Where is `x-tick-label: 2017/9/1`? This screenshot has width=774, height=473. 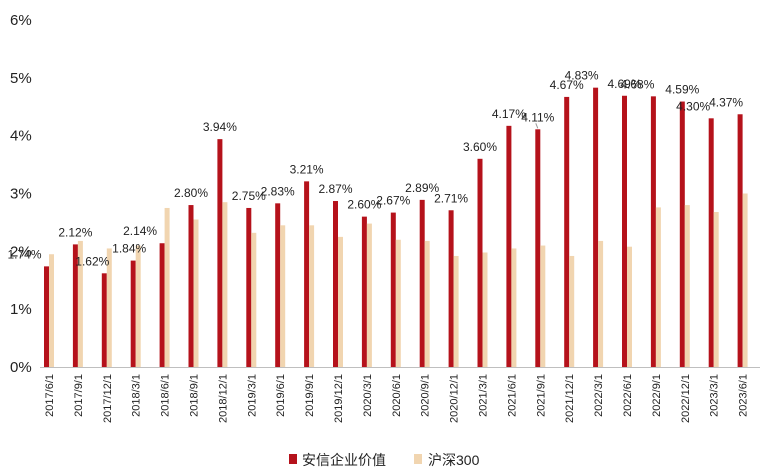 x-tick-label: 2017/9/1 is located at coordinates (79, 395).